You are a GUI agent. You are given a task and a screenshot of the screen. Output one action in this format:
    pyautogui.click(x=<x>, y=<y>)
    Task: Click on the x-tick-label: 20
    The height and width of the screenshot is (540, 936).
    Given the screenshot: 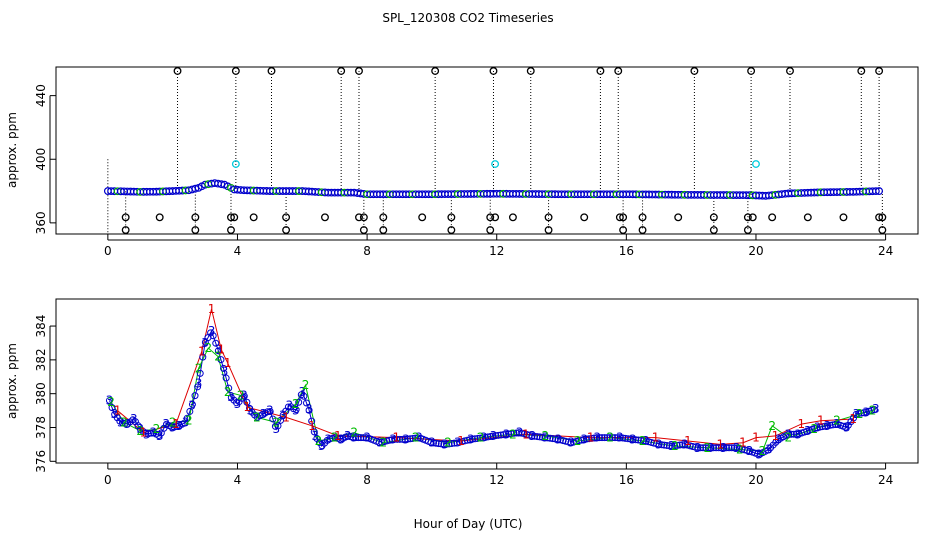 What is the action you would take?
    pyautogui.click(x=755, y=480)
    